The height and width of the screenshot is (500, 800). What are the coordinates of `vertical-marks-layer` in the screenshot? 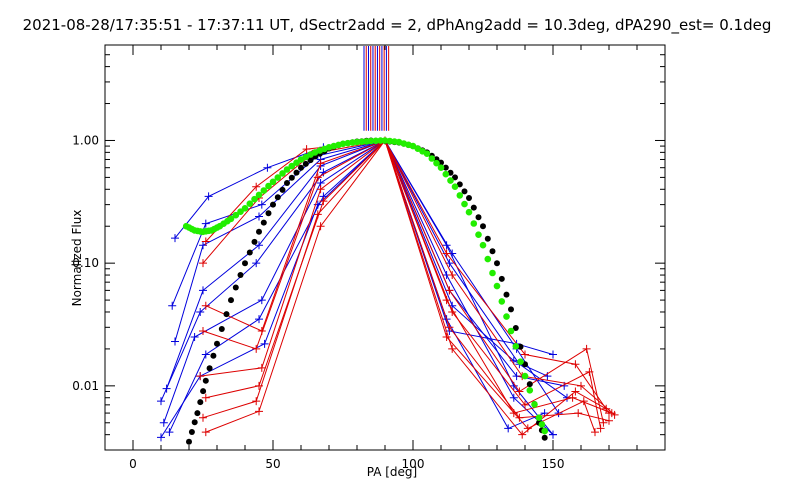 It's located at (376, 88).